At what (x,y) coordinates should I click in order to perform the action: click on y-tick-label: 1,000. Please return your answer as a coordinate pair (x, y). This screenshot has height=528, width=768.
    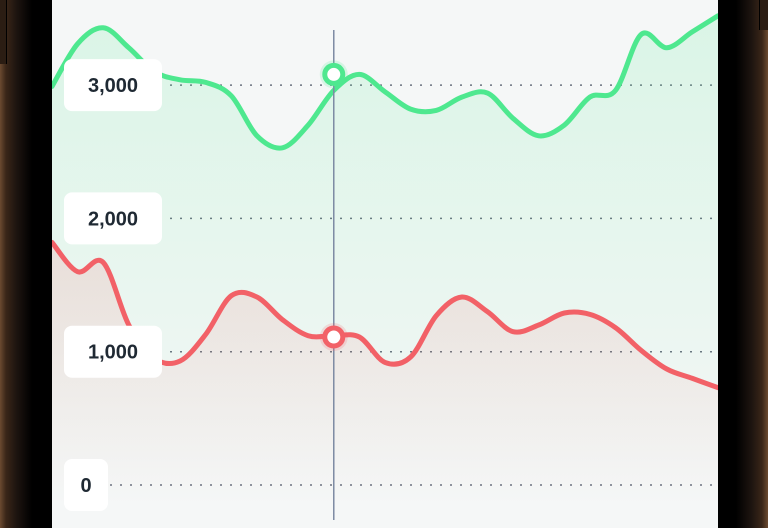
    Looking at the image, I should click on (113, 353).